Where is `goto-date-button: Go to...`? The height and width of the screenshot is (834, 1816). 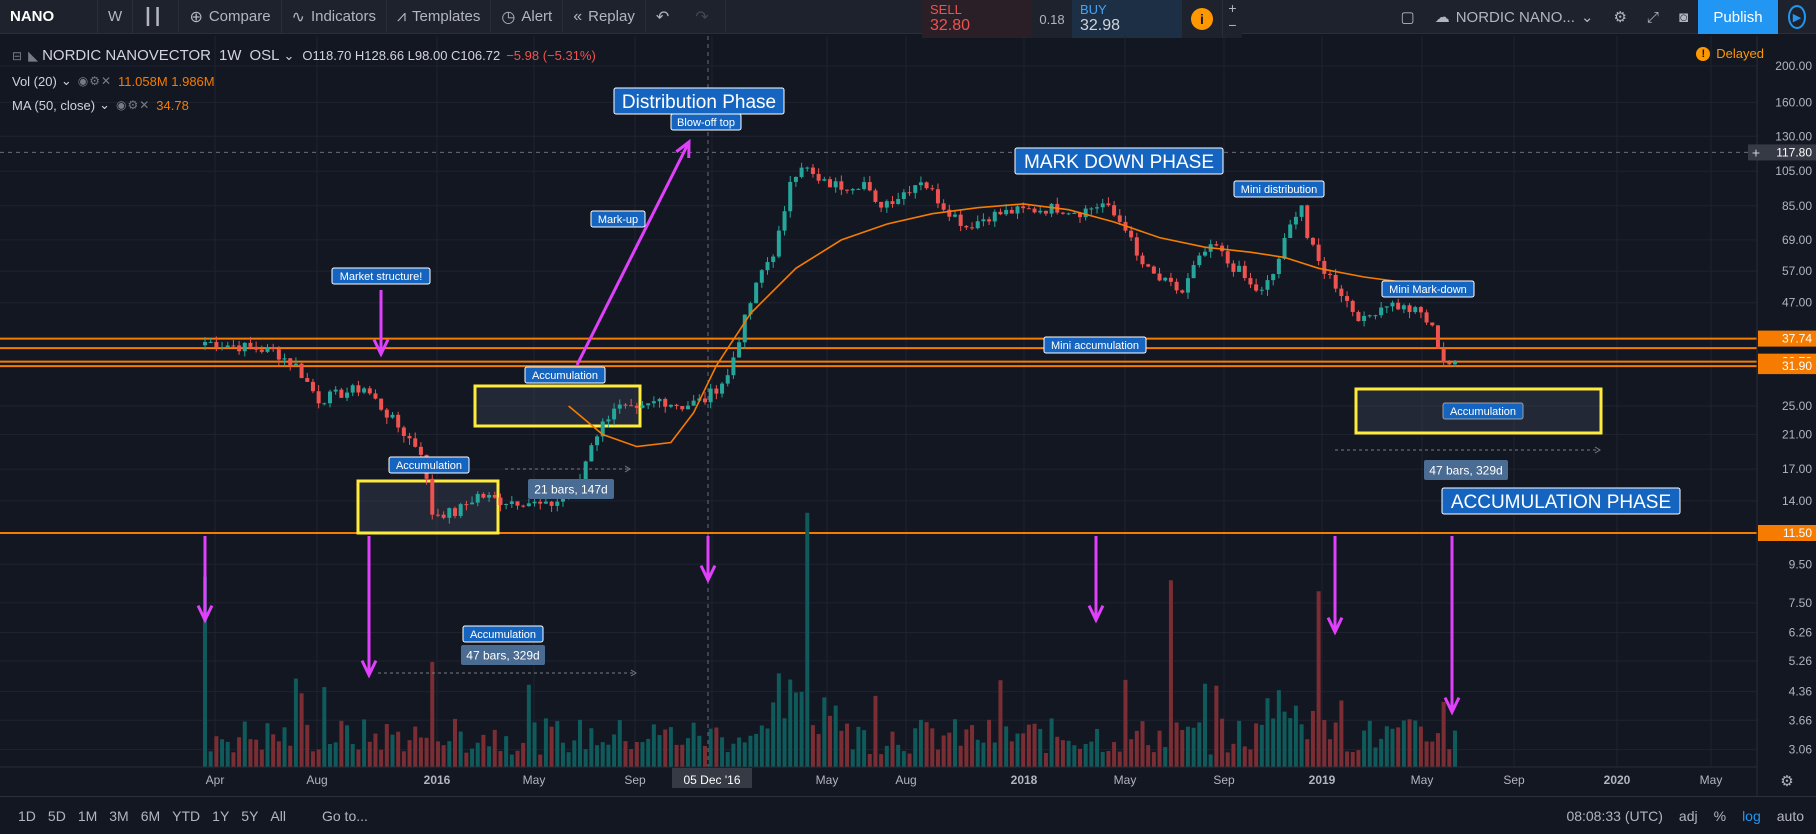 goto-date-button: Go to... is located at coordinates (344, 815).